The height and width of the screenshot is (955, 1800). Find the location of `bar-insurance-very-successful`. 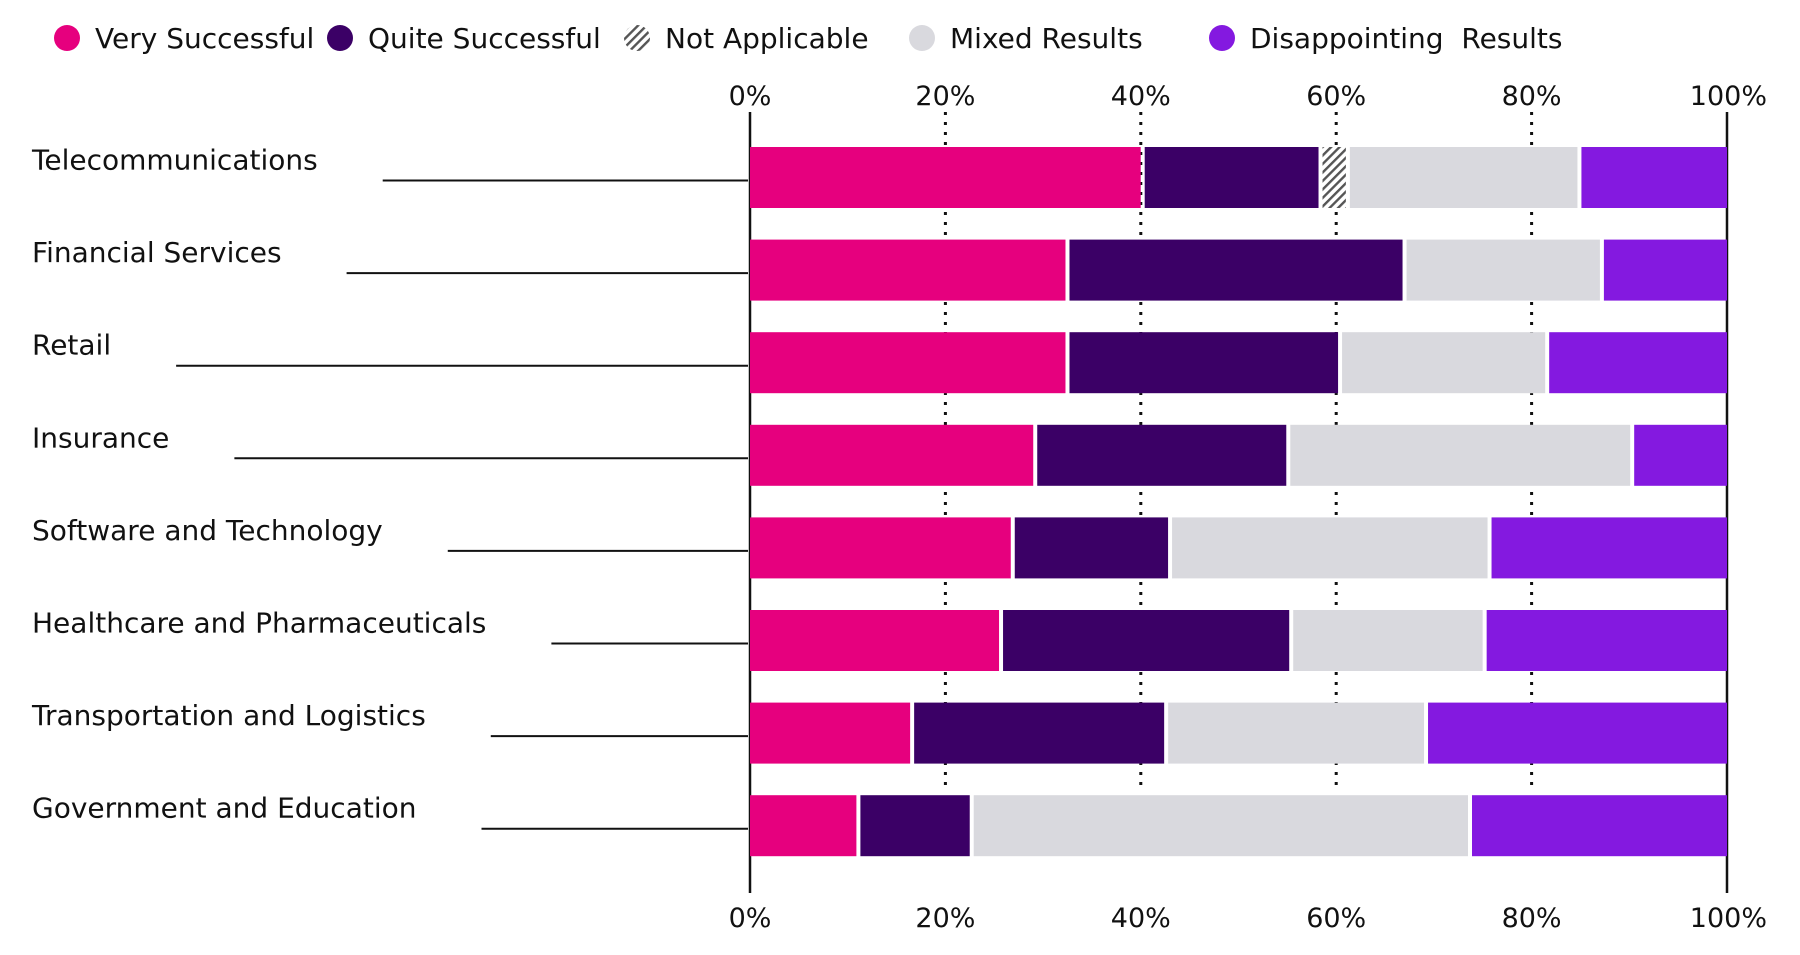

bar-insurance-very-successful is located at coordinates (892, 455).